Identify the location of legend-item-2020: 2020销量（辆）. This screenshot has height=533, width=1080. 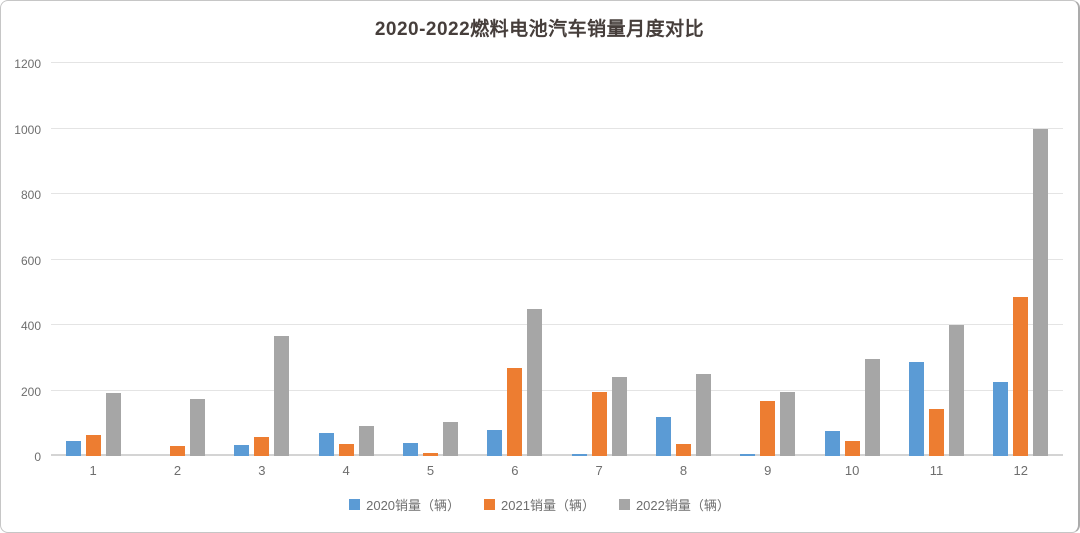
(404, 504).